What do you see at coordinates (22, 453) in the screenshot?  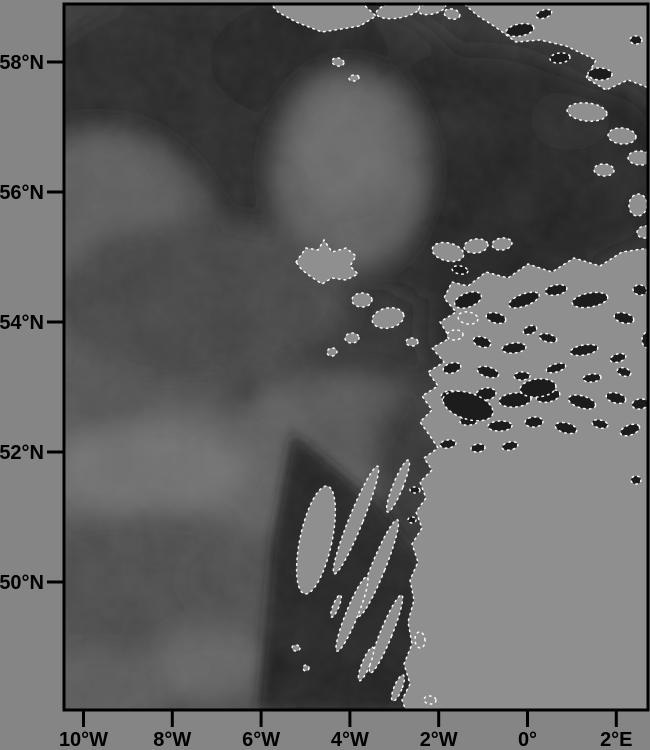 I see `lat-tick-label: 52°N` at bounding box center [22, 453].